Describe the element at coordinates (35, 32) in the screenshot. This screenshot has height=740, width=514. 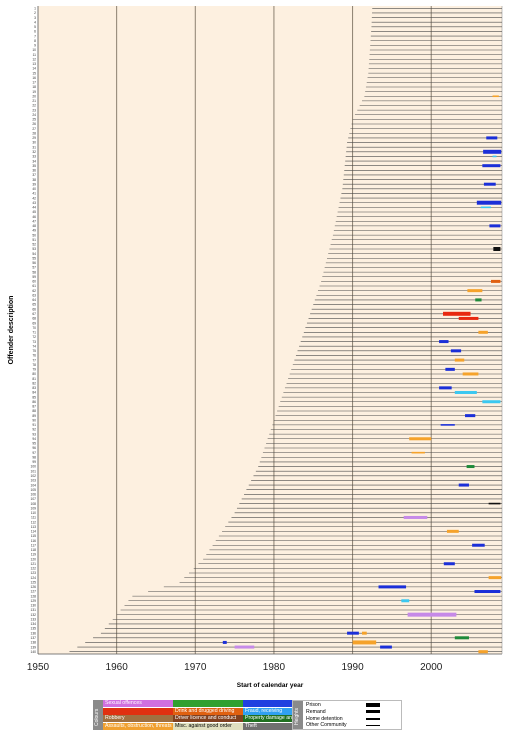
I see `row-label-6: 6` at that location.